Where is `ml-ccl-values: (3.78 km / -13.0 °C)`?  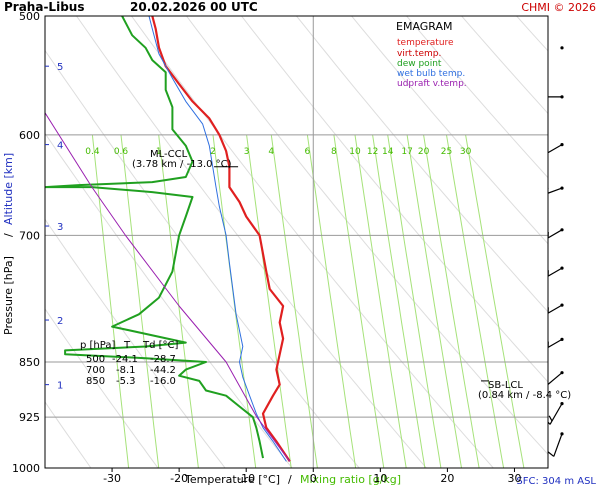
ml-ccl-values: (3.78 km / -13.0 °C) is located at coordinates (182, 164).